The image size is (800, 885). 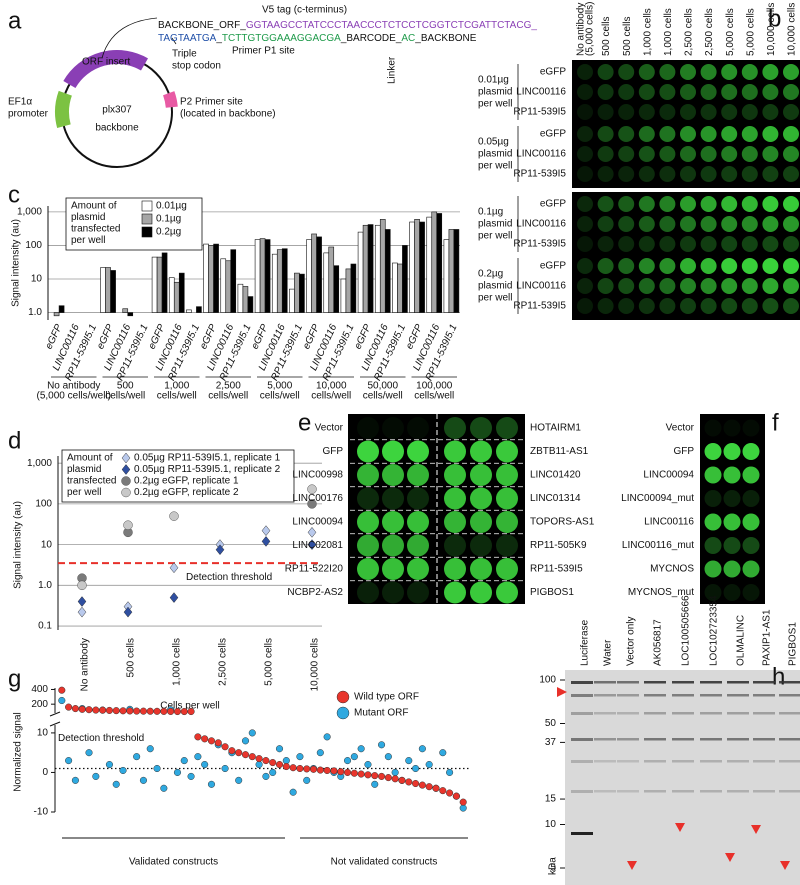 What do you see at coordinates (101, 738) in the screenshot?
I see `threshold-label: Detection threshold` at bounding box center [101, 738].